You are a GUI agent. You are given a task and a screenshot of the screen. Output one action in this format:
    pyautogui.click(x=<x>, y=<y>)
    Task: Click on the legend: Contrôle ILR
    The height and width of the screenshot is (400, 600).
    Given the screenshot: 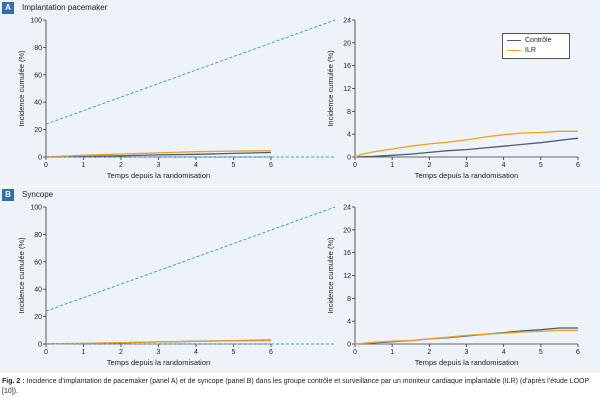 What is the action you would take?
    pyautogui.click(x=536, y=46)
    